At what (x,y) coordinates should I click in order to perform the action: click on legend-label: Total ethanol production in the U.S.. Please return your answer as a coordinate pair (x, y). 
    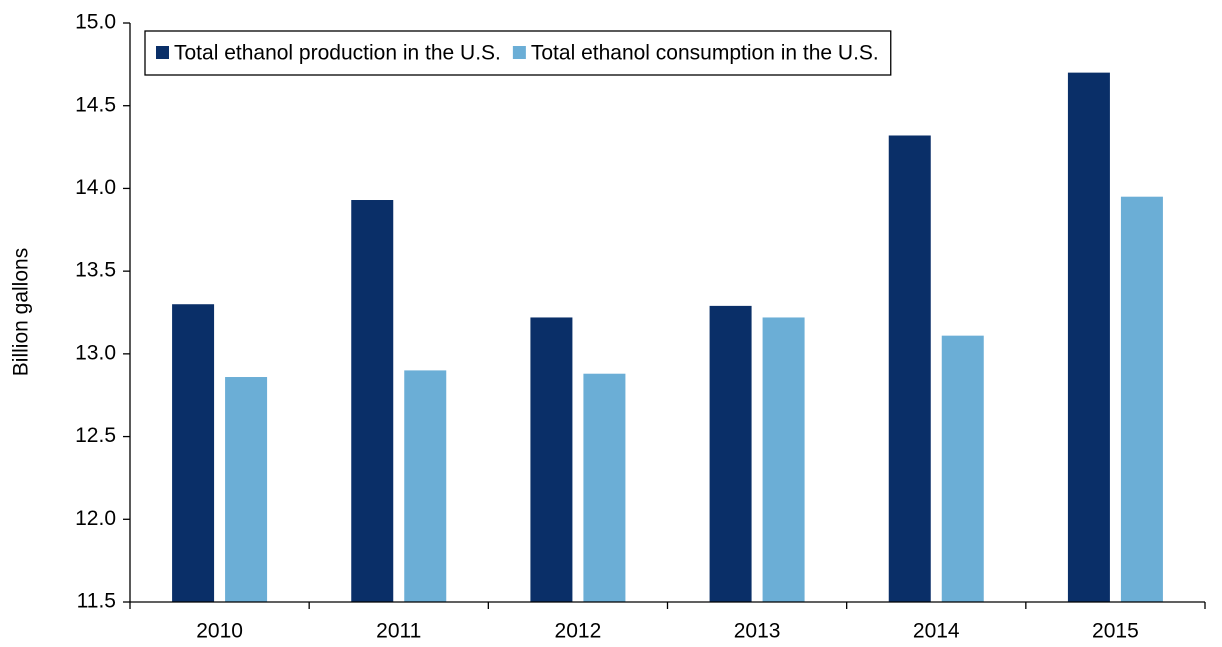
    Looking at the image, I should click on (337, 53).